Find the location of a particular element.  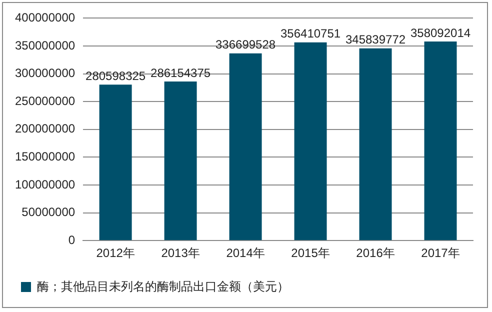

y-tick-label: 300000000 is located at coordinates (45, 73).